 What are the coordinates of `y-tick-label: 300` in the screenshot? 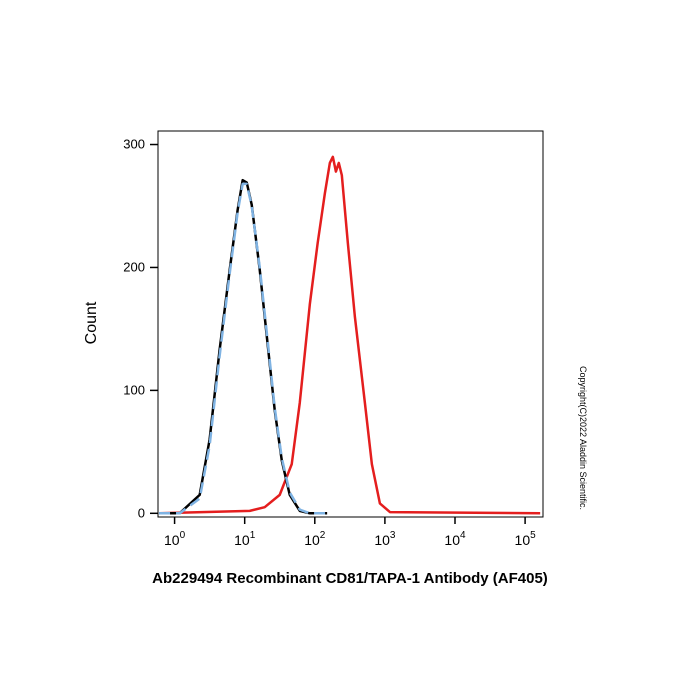 It's located at (134, 144).